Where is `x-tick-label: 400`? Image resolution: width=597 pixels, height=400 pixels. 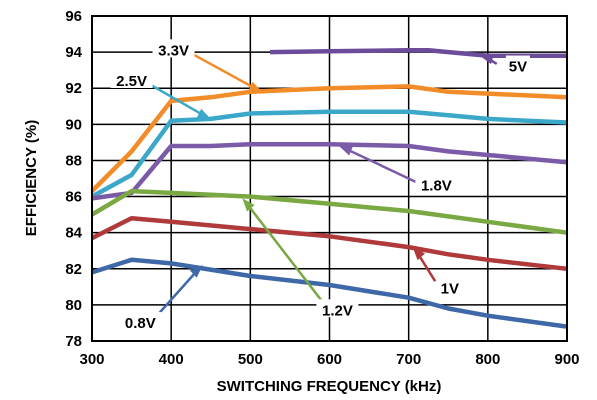
x-tick-label: 400 is located at coordinates (171, 359).